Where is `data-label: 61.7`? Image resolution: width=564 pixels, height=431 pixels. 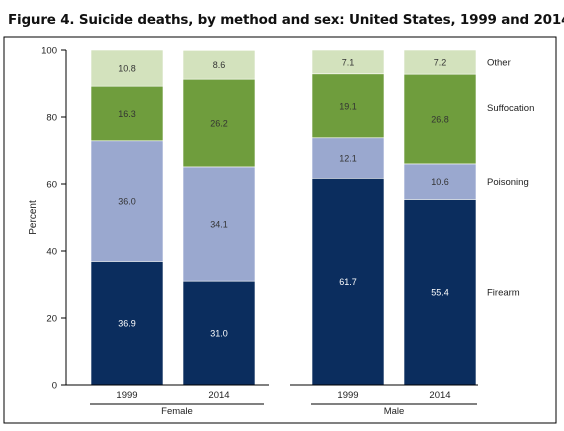
data-label: 61.7 is located at coordinates (348, 282).